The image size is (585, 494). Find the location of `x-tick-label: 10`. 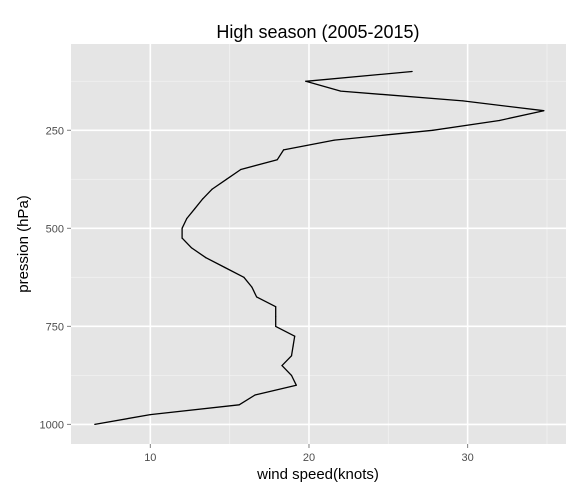

x-tick-label: 10 is located at coordinates (150, 458).